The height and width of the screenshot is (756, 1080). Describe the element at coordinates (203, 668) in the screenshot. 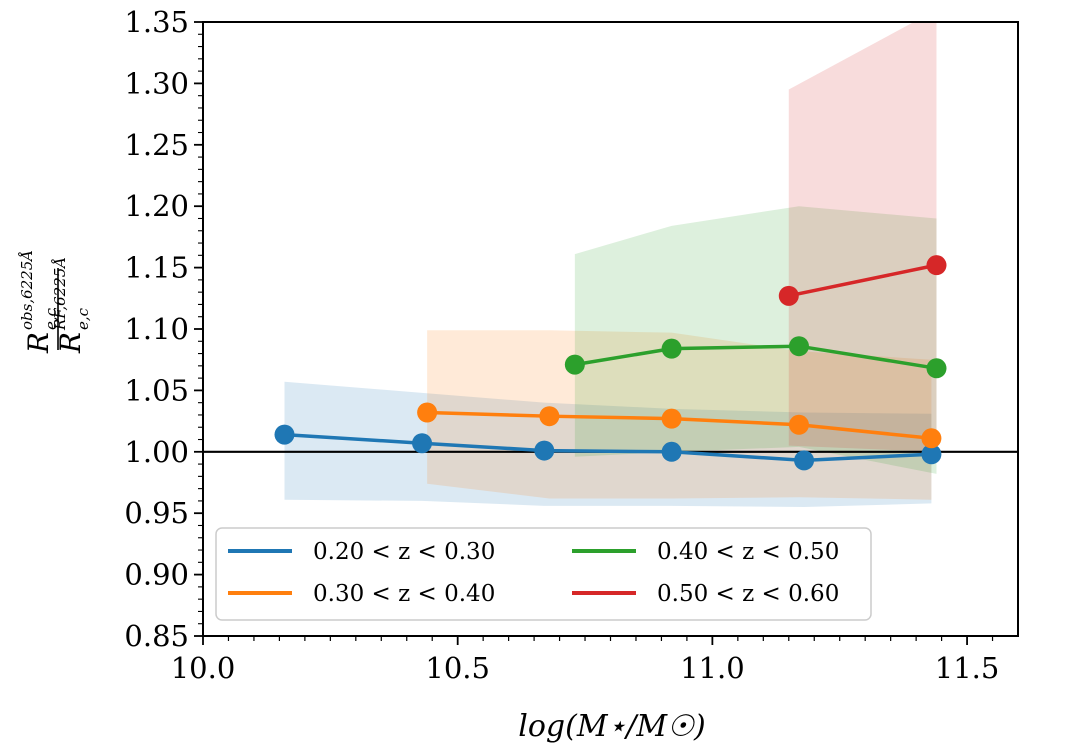

I see `x-tick-label: 10.0` at that location.